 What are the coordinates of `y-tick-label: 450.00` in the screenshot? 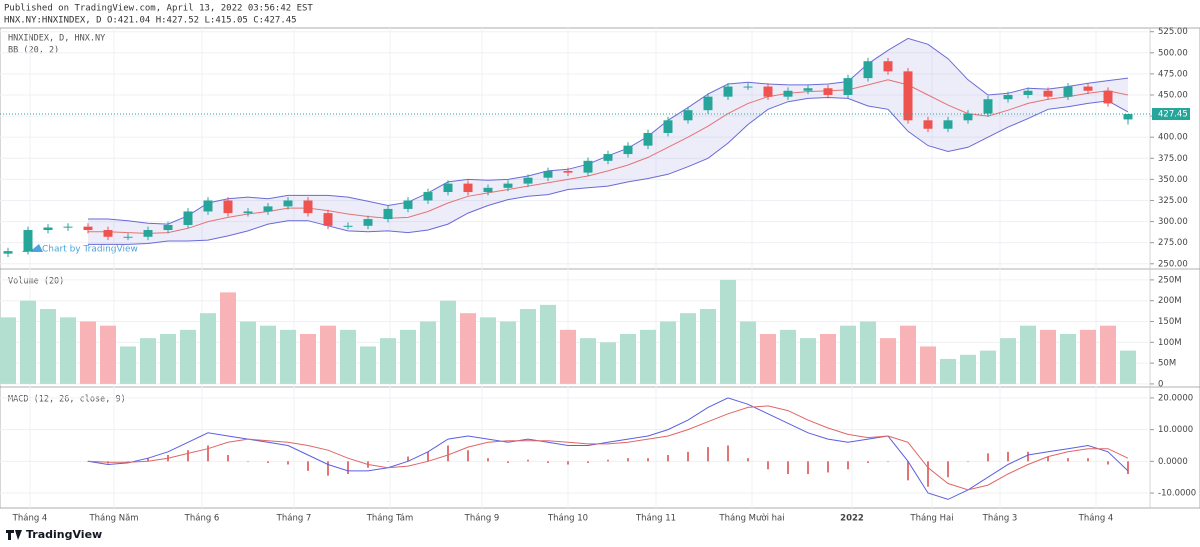 It's located at (1173, 95).